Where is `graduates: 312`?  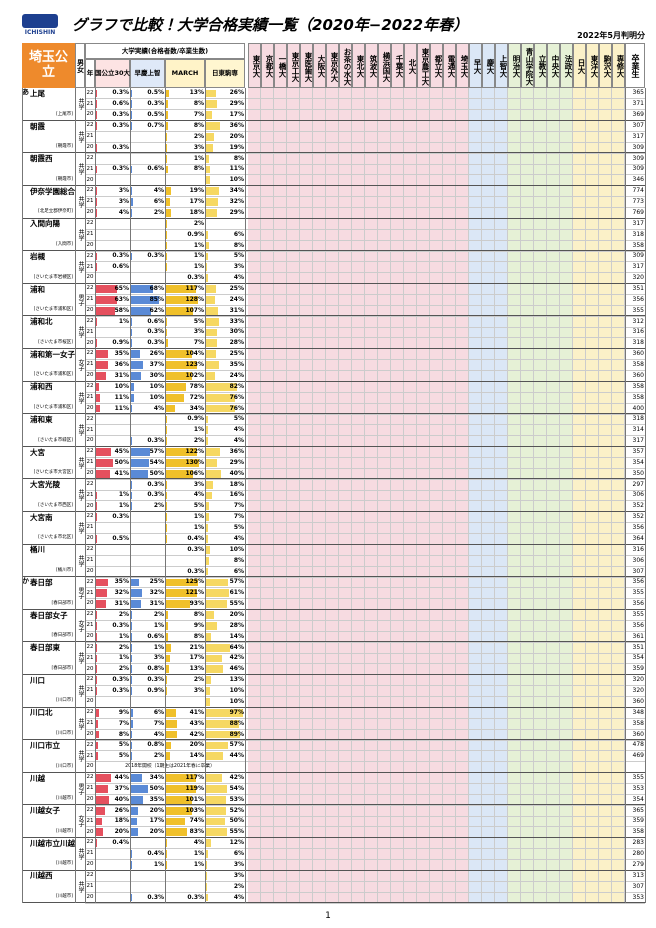 graduates: 312 is located at coordinates (638, 321).